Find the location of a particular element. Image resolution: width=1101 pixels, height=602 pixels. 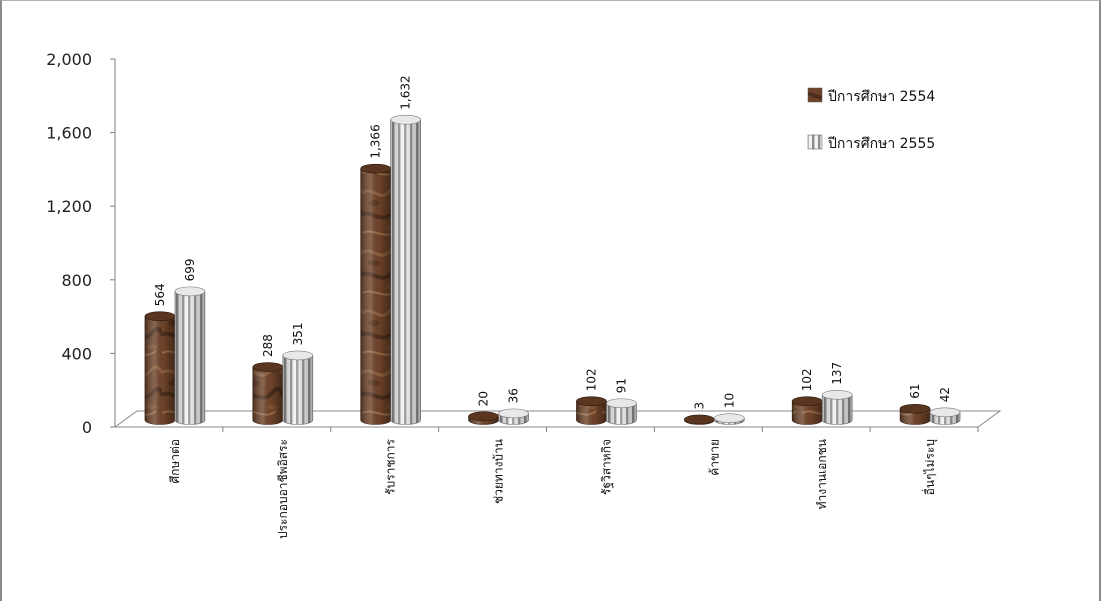

data-label-series1: 288 is located at coordinates (268, 345).